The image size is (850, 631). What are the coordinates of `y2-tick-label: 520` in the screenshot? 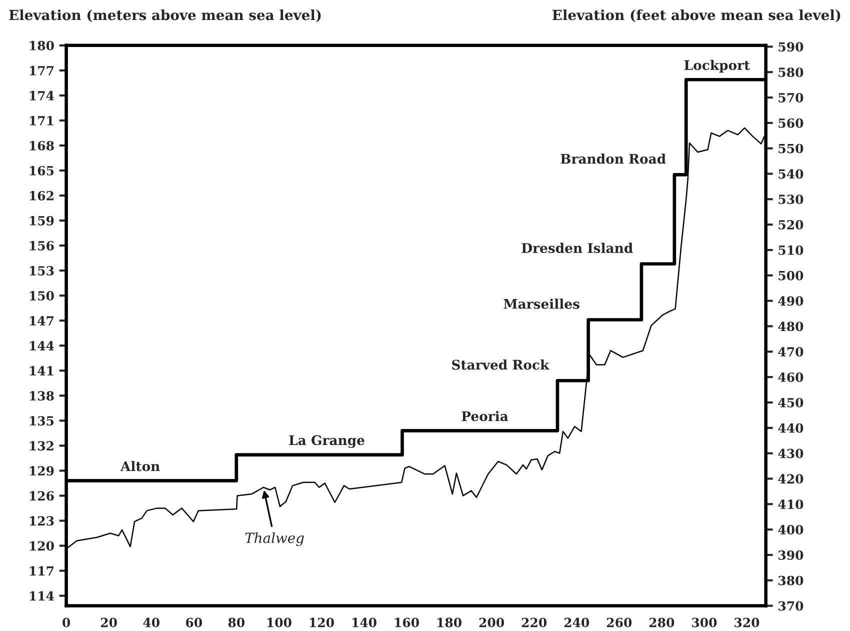 It's located at (791, 225).